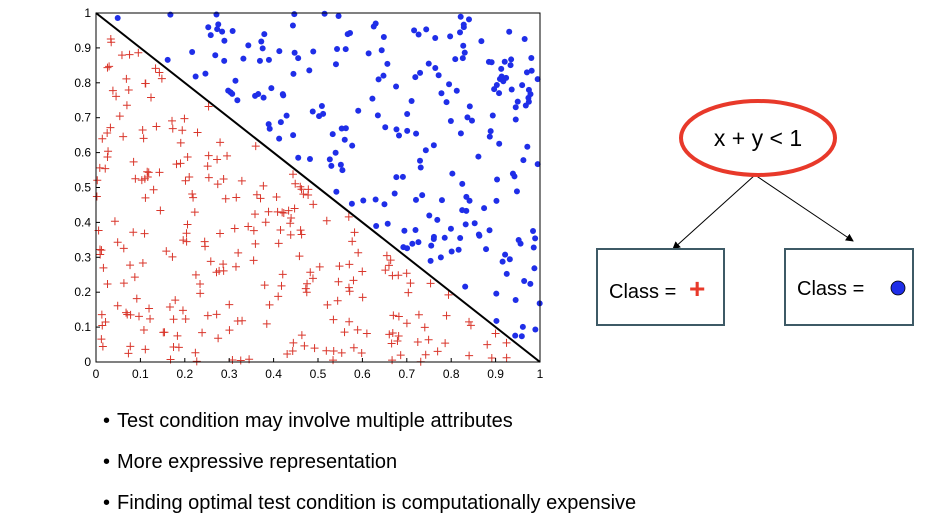 Image resolution: width=936 pixels, height=527 pixels. What do you see at coordinates (87, 187) in the screenshot?
I see `y-axis-ticks: 0 0.1 0.2 0.3 0.4 0.5 0.6 0.7 0.8 0.9 1` at bounding box center [87, 187].